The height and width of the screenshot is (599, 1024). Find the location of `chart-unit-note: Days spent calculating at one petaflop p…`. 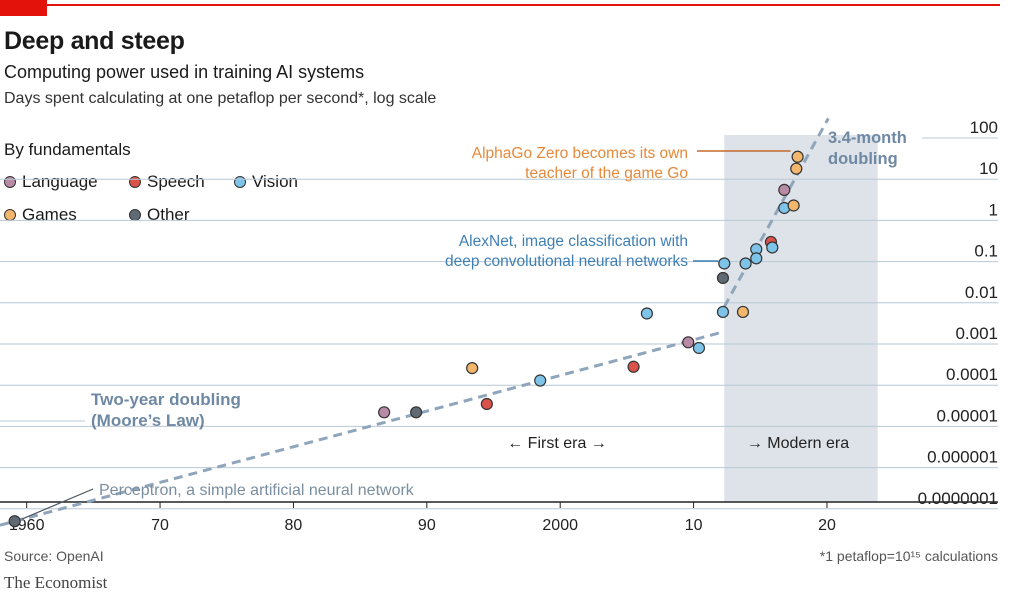

chart-unit-note: Days spent calculating at one petaflop p… is located at coordinates (220, 98).